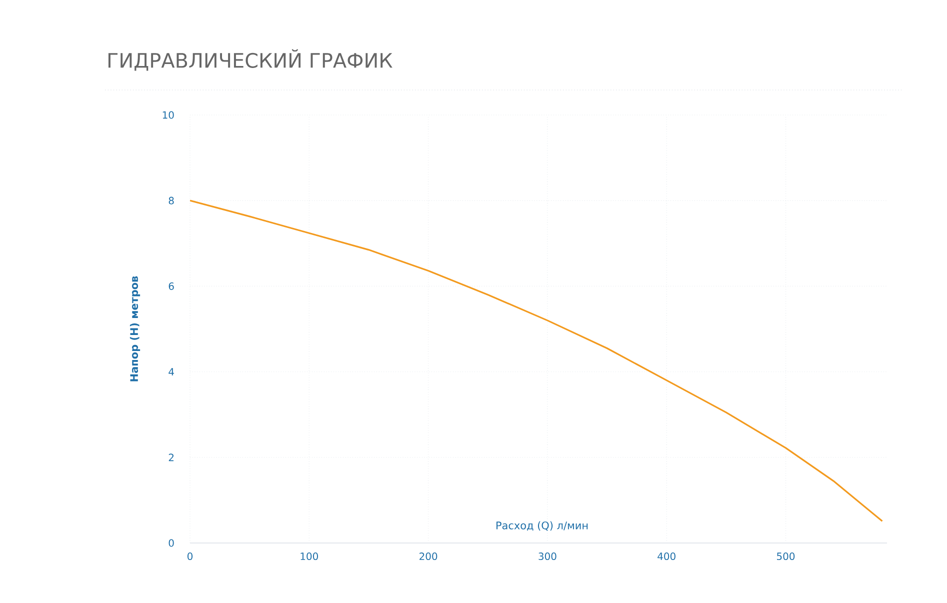 The image size is (947, 603). I want to click on x-axis-title: Расход (Q) л/мин, so click(542, 526).